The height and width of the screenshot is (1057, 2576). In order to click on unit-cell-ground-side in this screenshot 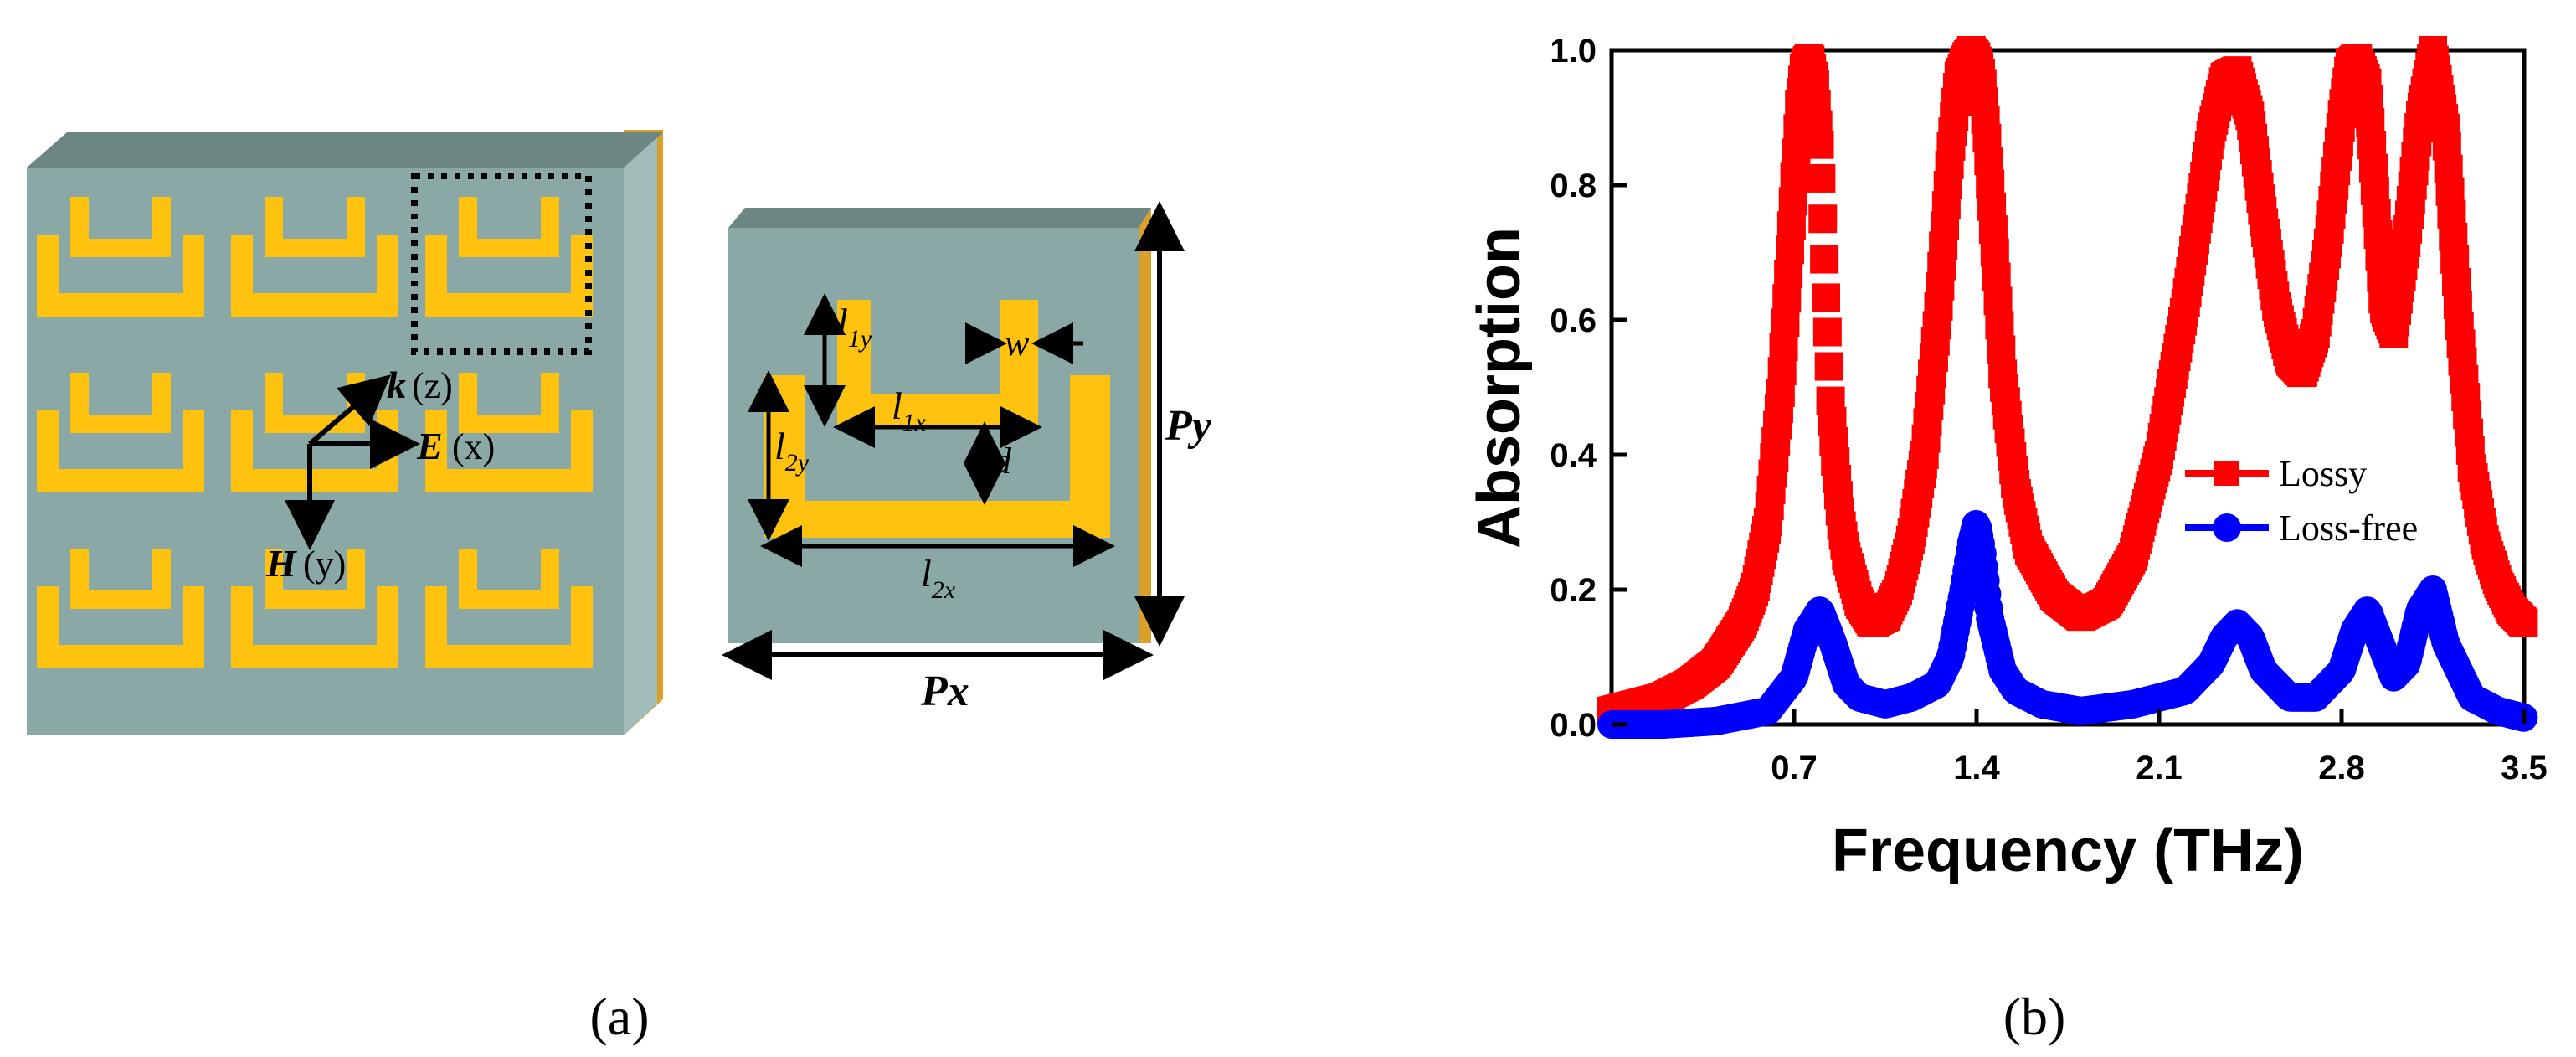, I will do `click(1145, 425)`.